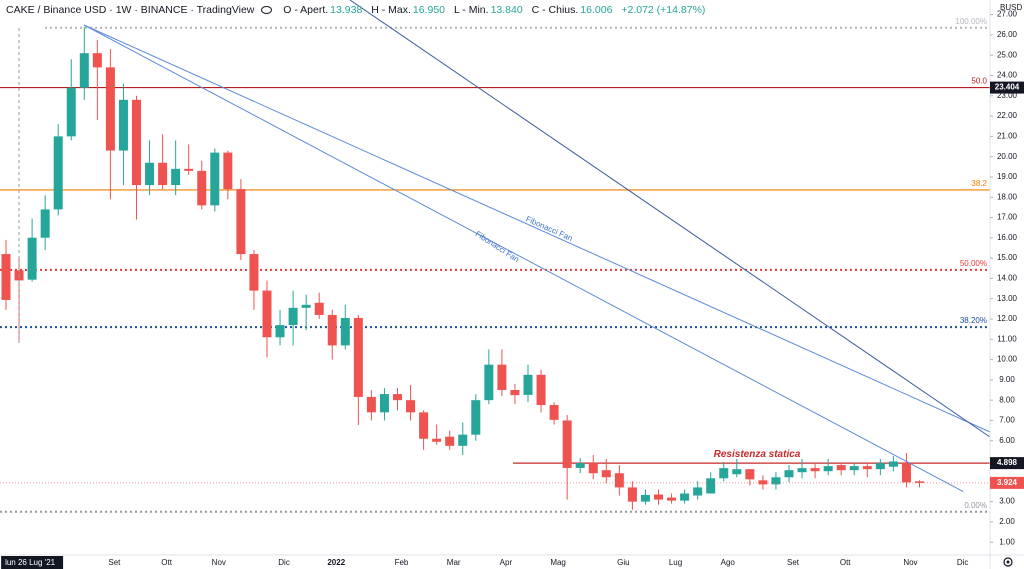  What do you see at coordinates (979, 81) in the screenshot?
I see `level-label: 50.0` at bounding box center [979, 81].